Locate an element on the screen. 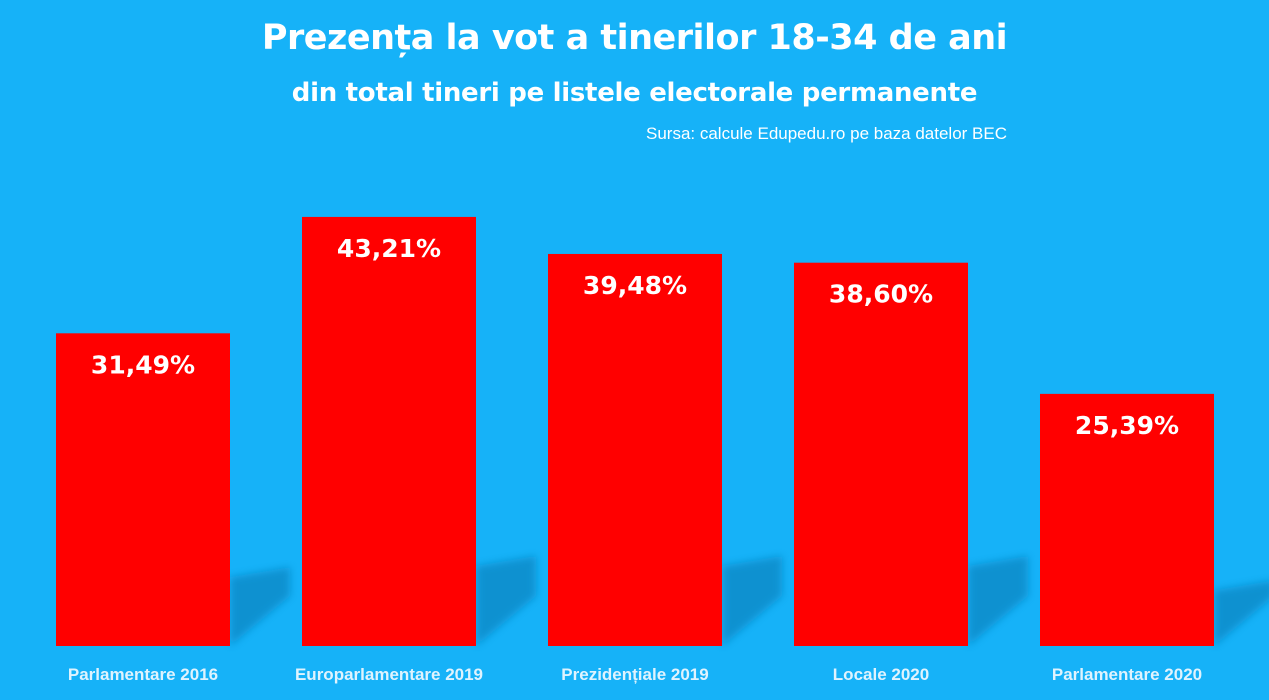 Image resolution: width=1269 pixels, height=700 pixels. bar-value-label: 43,21% is located at coordinates (389, 248).